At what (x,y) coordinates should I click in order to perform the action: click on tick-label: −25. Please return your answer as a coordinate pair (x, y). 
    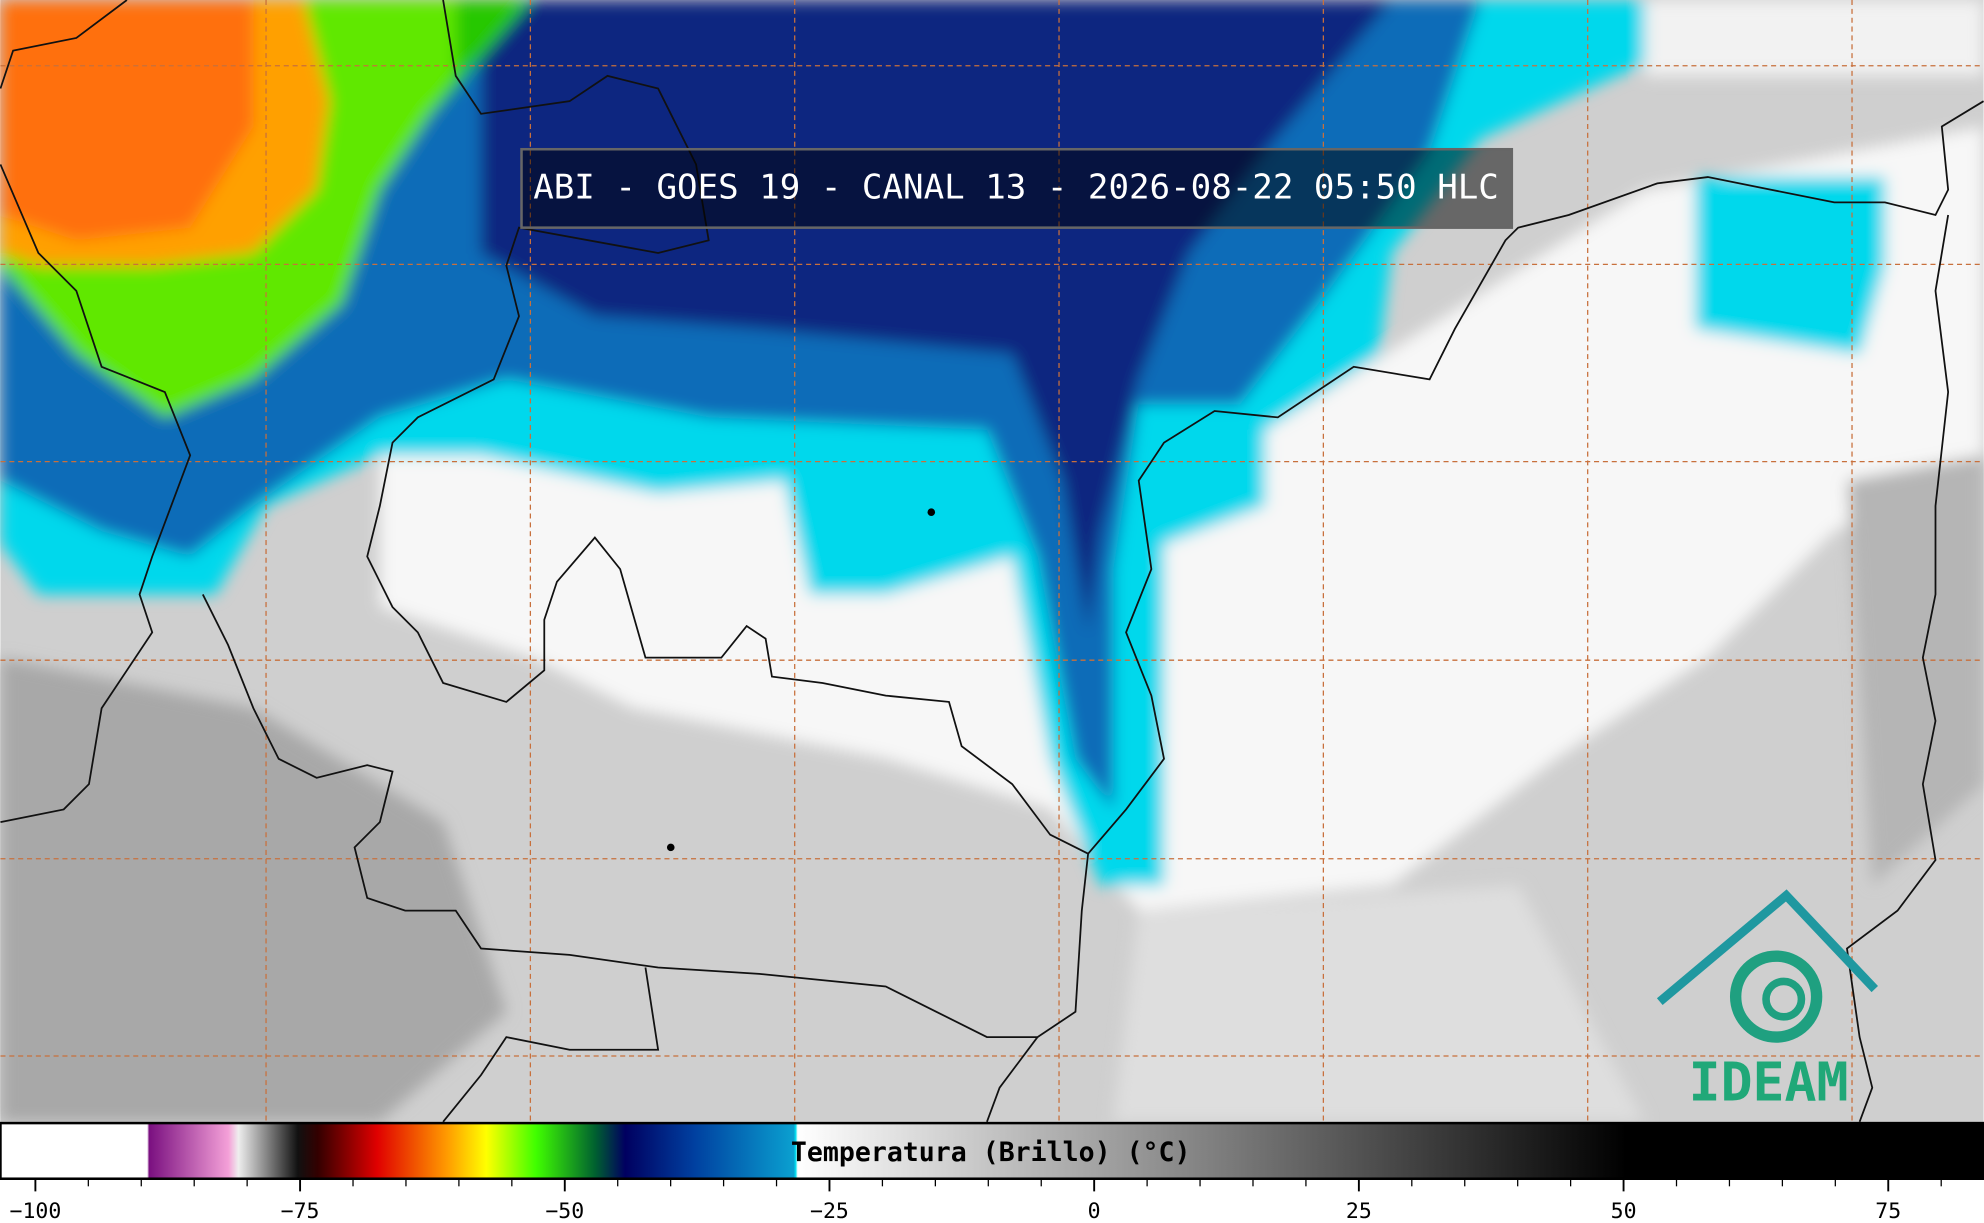
    Looking at the image, I should click on (829, 1211).